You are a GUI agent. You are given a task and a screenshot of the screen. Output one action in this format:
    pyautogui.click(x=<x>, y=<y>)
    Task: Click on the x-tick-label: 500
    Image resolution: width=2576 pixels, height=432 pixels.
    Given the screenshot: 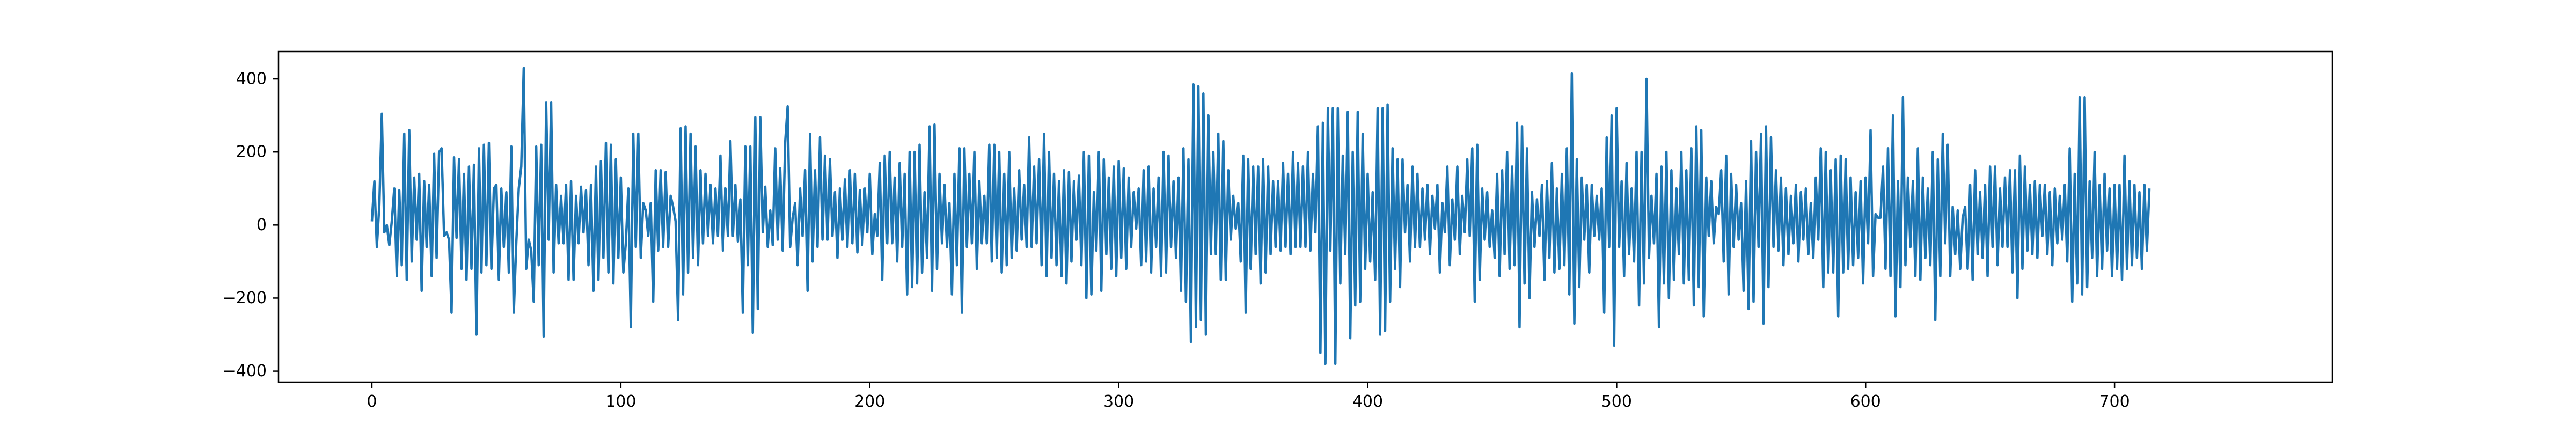 What is the action you would take?
    pyautogui.click(x=1616, y=401)
    